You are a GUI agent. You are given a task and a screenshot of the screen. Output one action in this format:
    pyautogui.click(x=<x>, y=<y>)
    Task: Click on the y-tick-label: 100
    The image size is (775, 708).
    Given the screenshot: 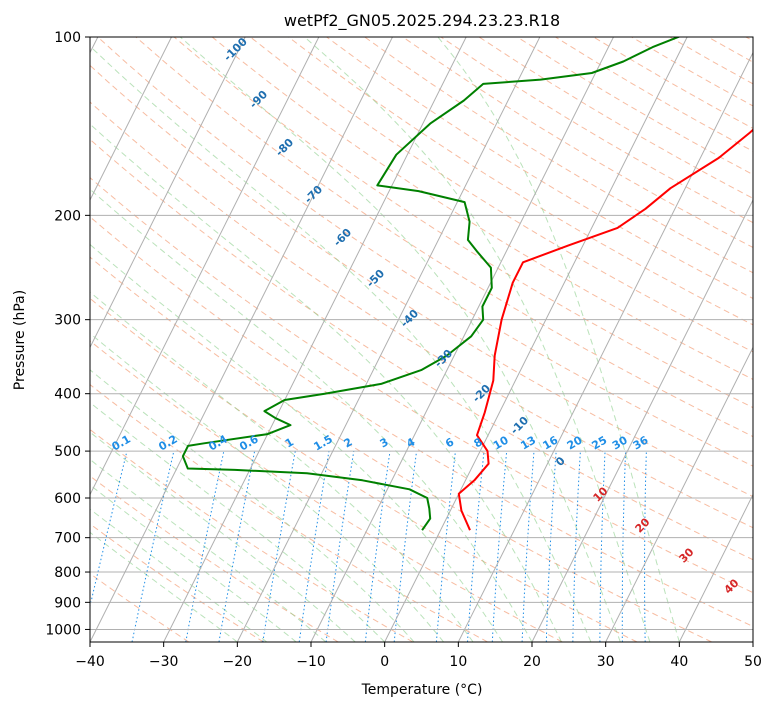 What is the action you would take?
    pyautogui.click(x=67, y=38)
    